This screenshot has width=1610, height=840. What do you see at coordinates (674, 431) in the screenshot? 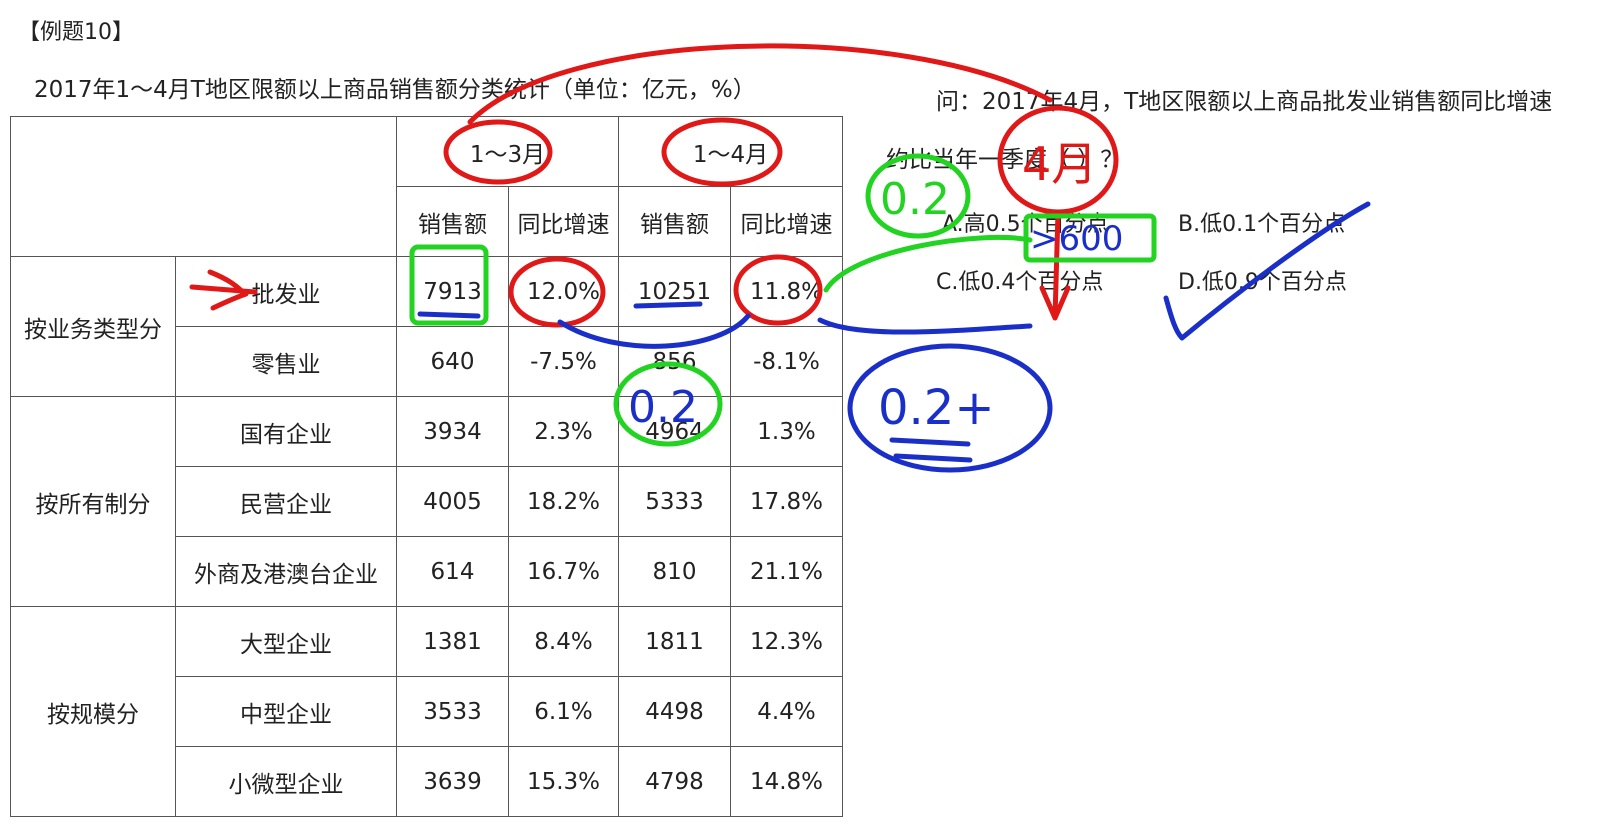
I see `table-cell: 4964` at bounding box center [674, 431].